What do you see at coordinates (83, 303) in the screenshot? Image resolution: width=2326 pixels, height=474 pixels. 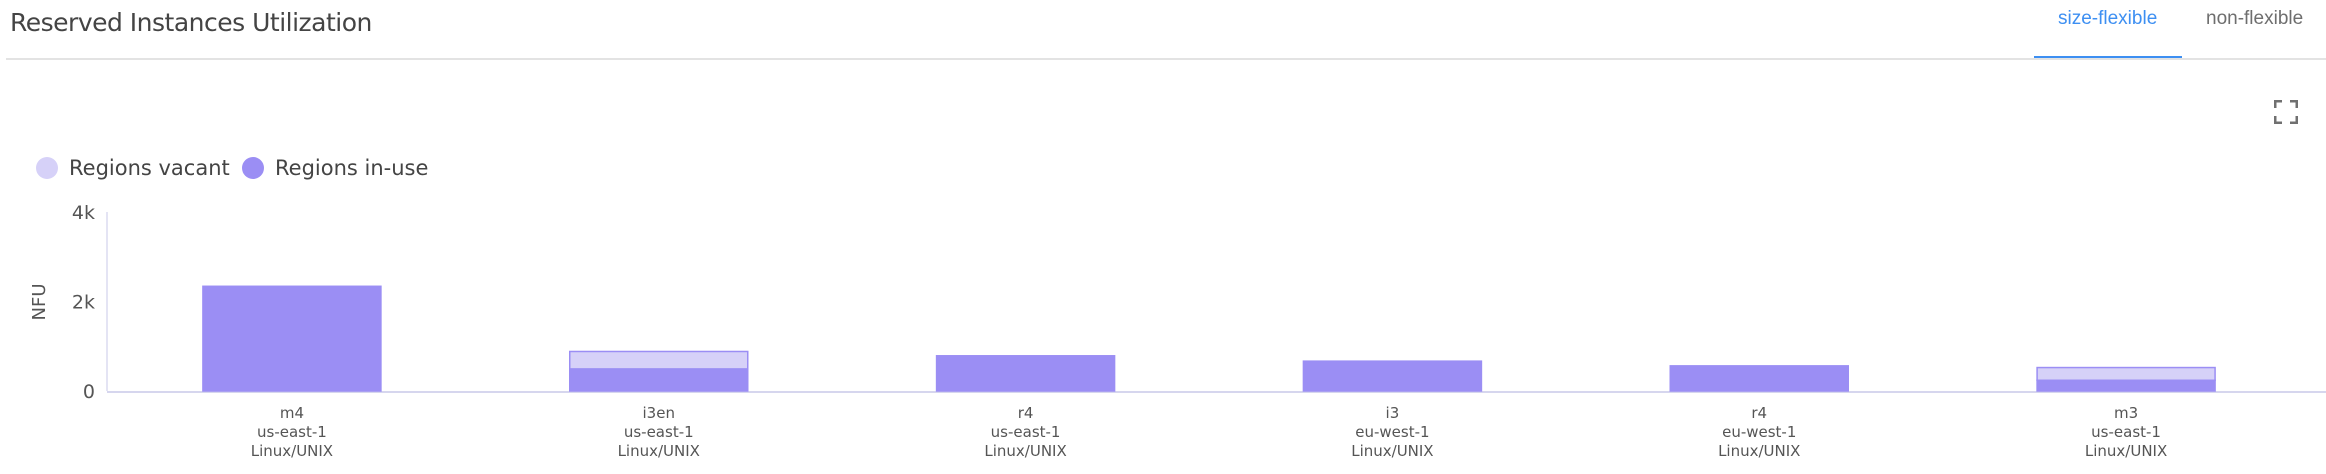 I see `y-tick-label: 2k` at bounding box center [83, 303].